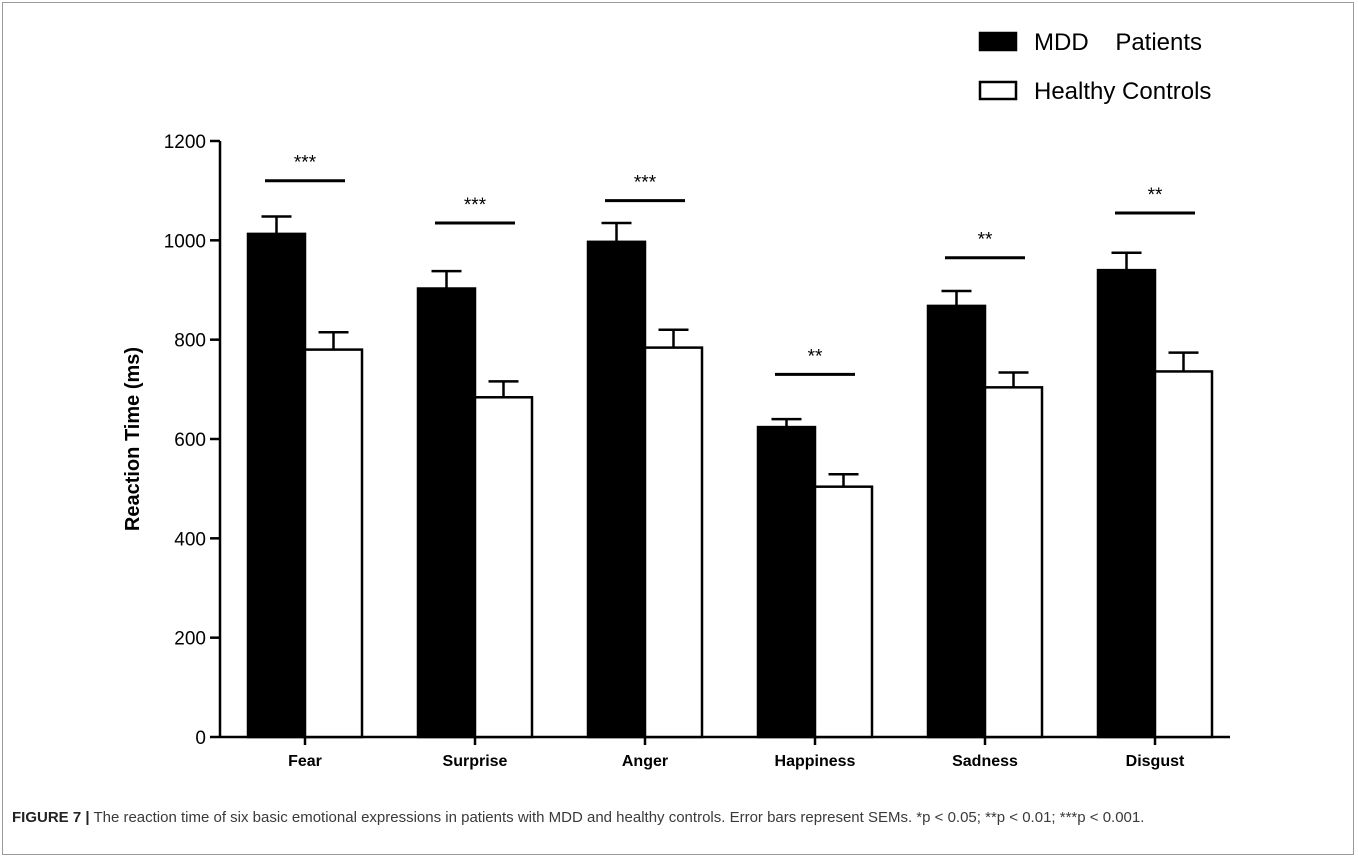  I want to click on bar-control-anger, so click(673, 542).